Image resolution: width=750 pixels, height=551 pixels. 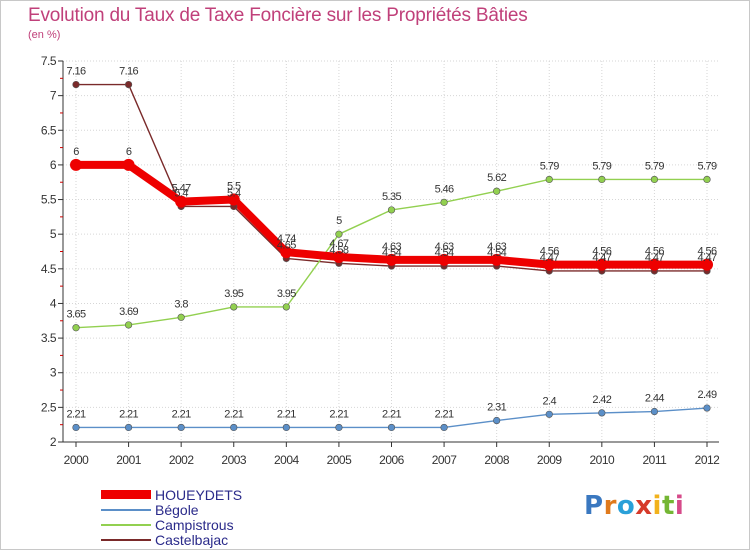 What do you see at coordinates (75, 315) in the screenshot?
I see `data-label: 3.65` at bounding box center [75, 315].